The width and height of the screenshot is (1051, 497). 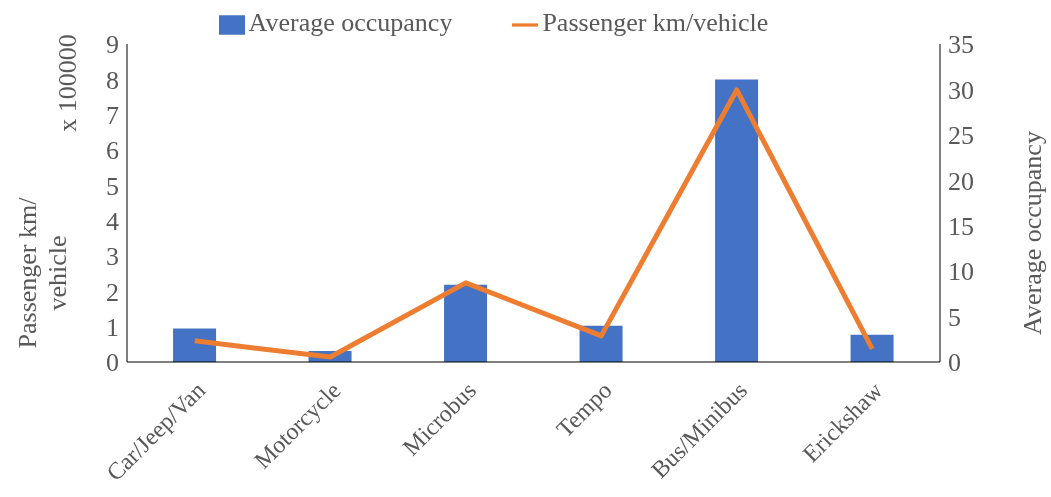 I want to click on y2-tick-label: 5, so click(x=954, y=317).